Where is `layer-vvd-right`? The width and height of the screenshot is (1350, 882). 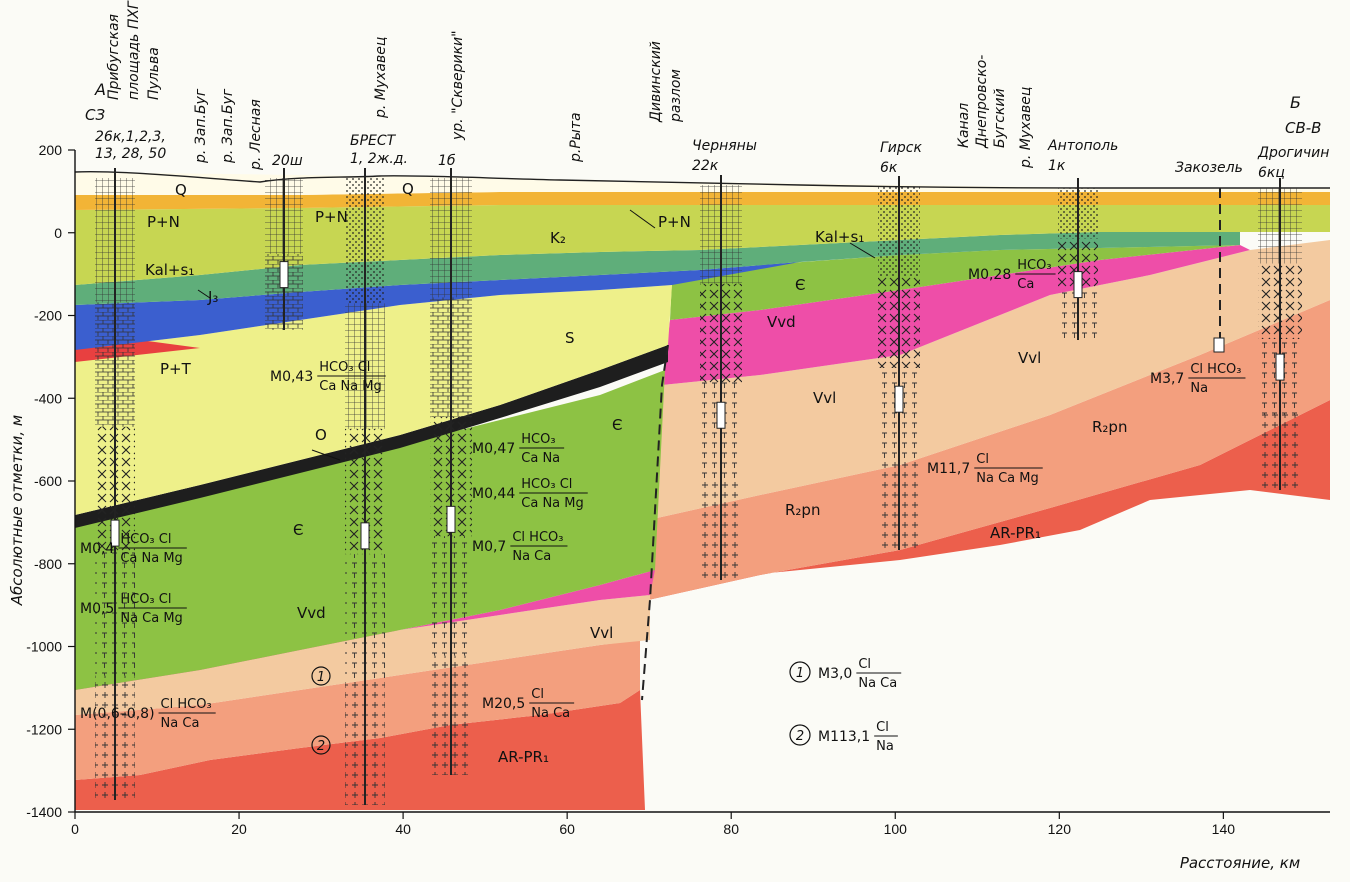
layer-vvd-right is located at coordinates (956, 315).